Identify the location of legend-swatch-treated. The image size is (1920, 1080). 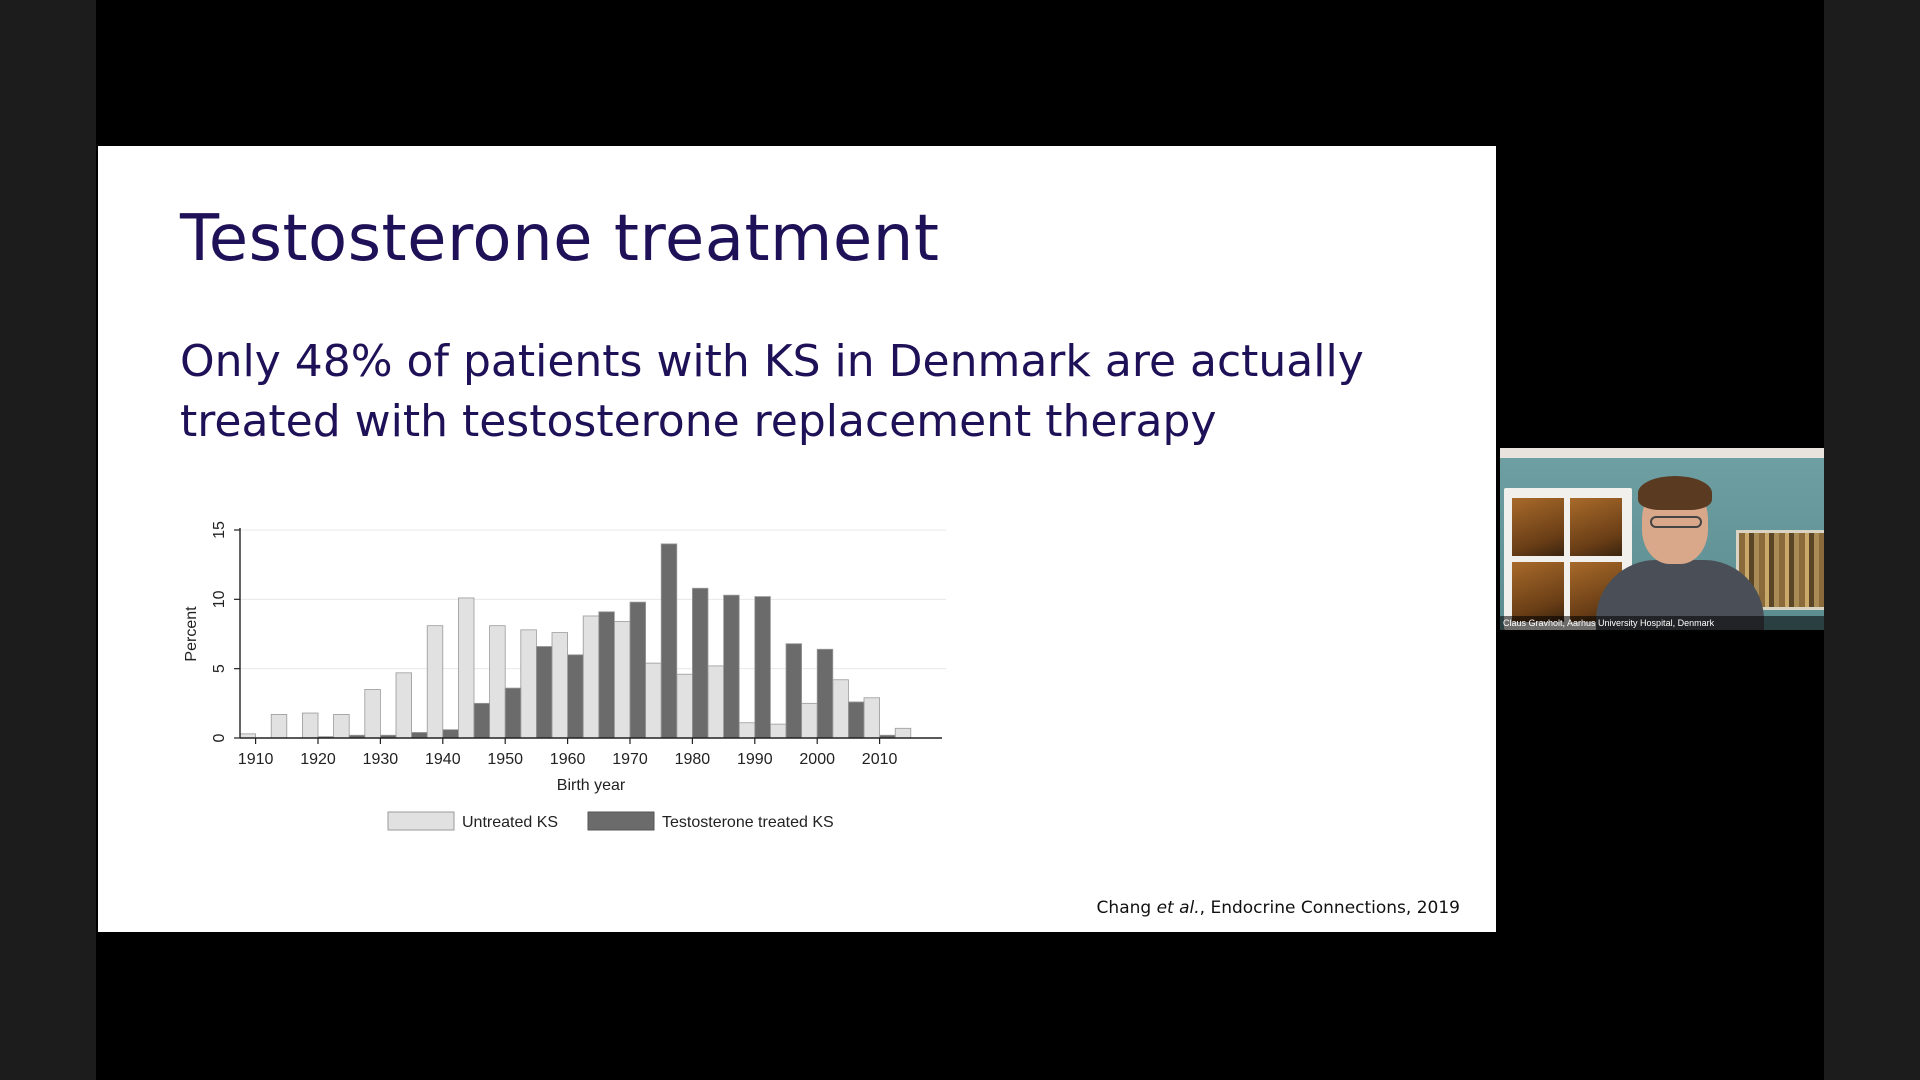
(621, 821).